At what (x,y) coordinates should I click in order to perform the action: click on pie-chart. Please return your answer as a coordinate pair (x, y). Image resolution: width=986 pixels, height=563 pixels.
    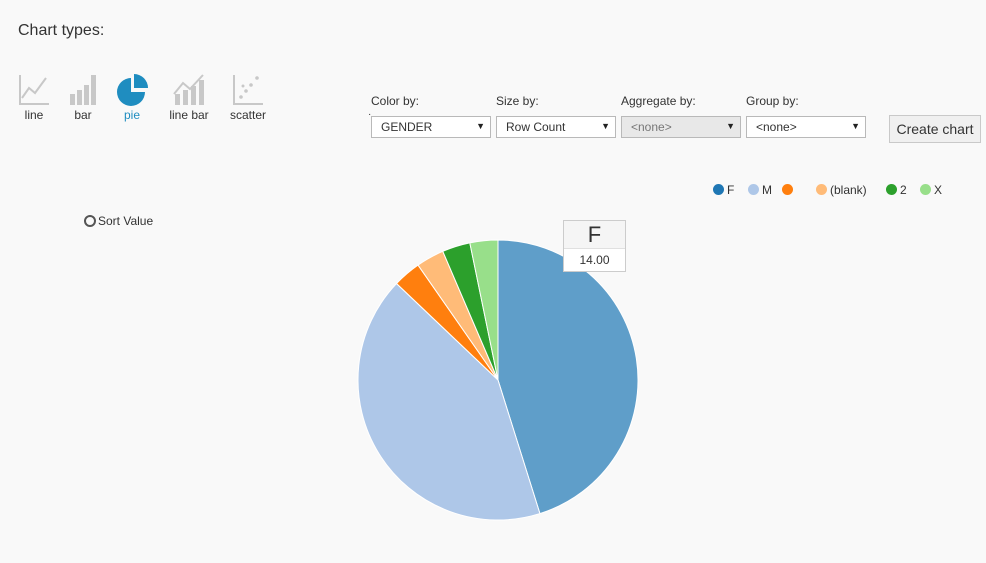
    Looking at the image, I should click on (498, 380).